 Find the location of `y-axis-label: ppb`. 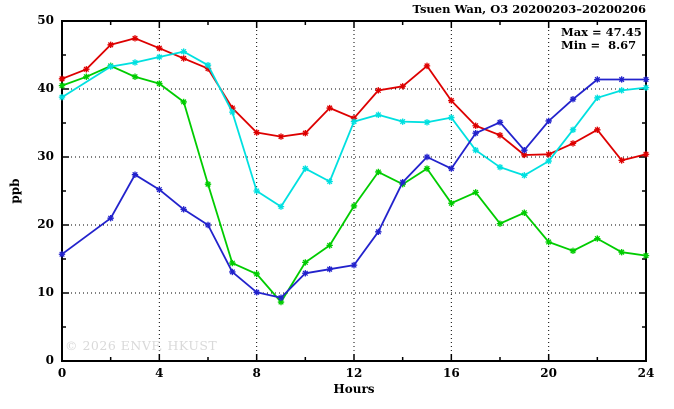

y-axis-label: ppb is located at coordinates (15, 191).